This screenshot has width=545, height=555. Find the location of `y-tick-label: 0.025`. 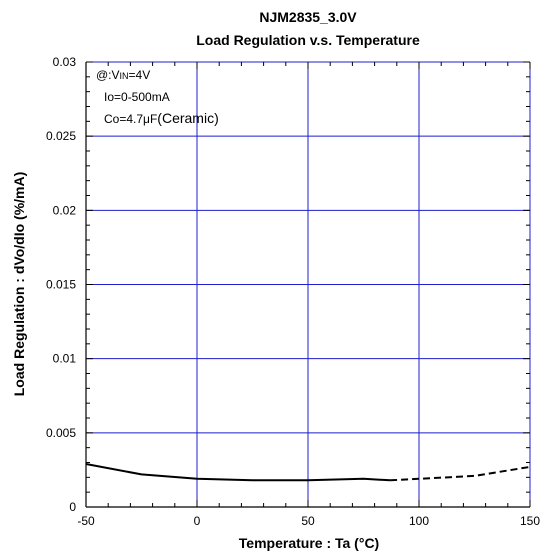

y-tick-label: 0.025 is located at coordinates (61, 136).